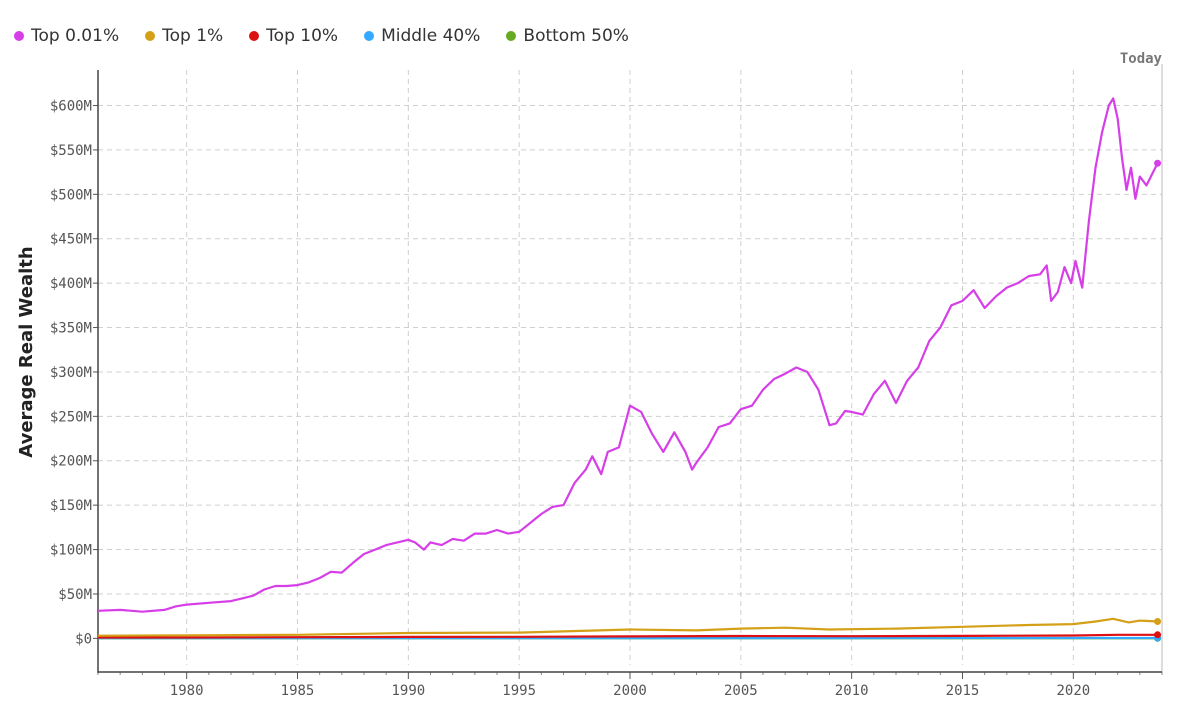 Image resolution: width=1200 pixels, height=713 pixels. I want to click on today-label: Today, so click(1141, 59).